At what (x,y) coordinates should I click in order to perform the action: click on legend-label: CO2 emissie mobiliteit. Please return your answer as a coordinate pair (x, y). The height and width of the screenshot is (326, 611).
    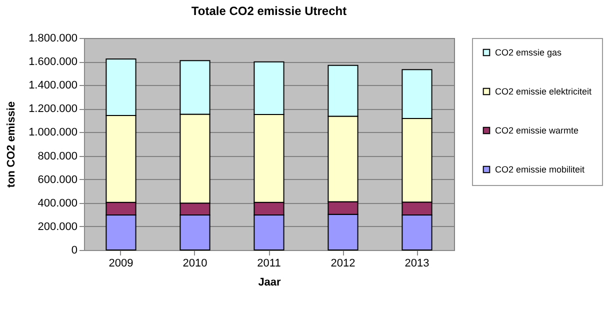
    Looking at the image, I should click on (540, 169).